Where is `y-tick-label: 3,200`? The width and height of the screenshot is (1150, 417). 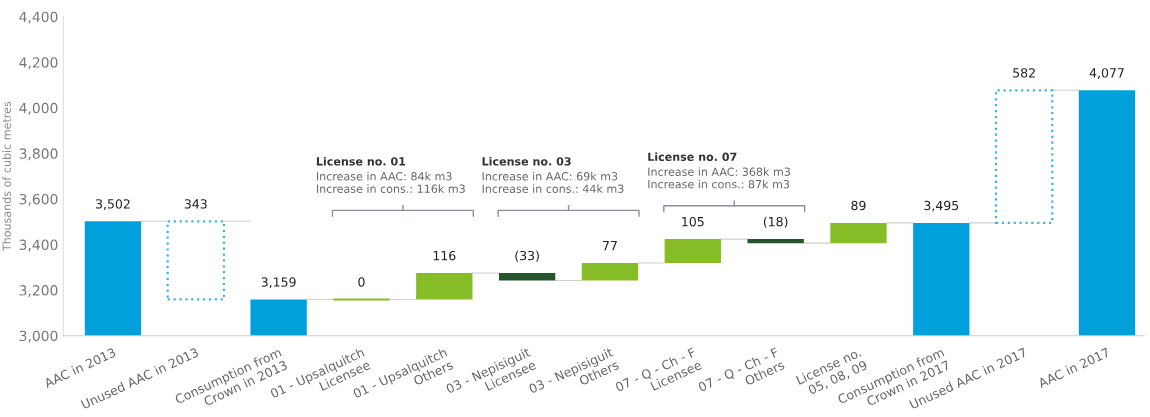 y-tick-label: 3,200 is located at coordinates (38, 291).